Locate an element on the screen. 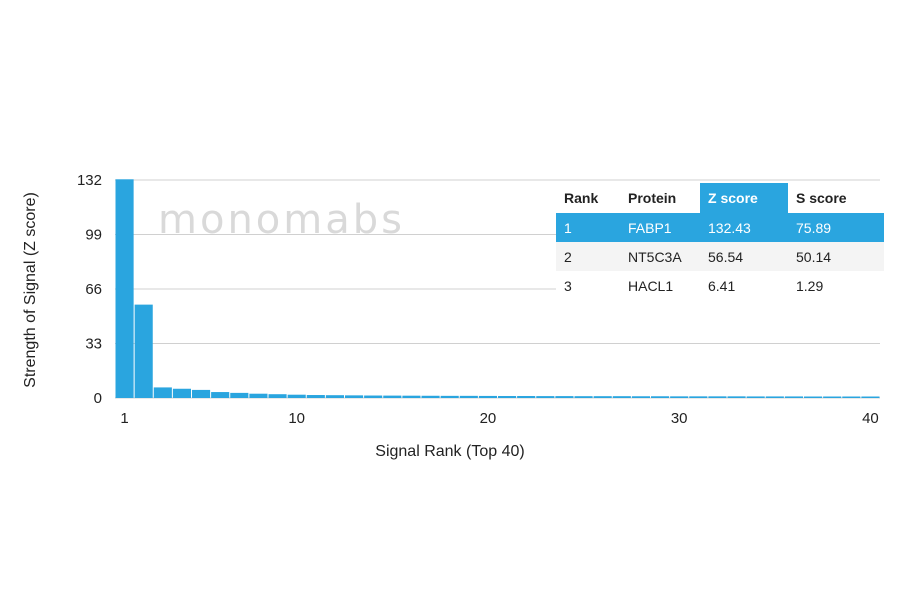 Image resolution: width=900 pixels, height=594 pixels. y-axis-title: Strength of Signal (Z score) is located at coordinates (30, 290).